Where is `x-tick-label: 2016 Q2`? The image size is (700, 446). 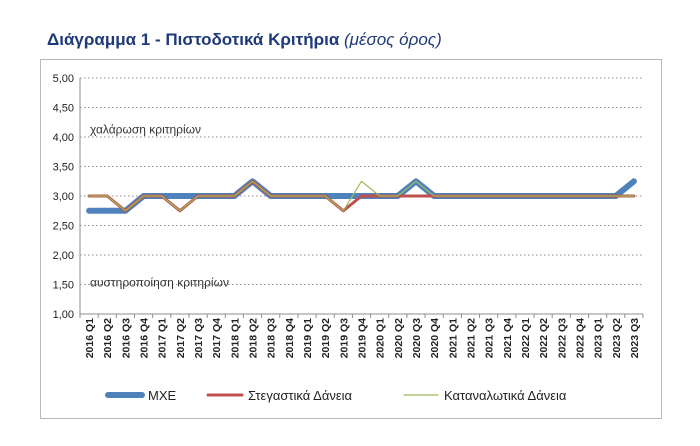
x-tick-label: 2016 Q2 is located at coordinates (108, 338).